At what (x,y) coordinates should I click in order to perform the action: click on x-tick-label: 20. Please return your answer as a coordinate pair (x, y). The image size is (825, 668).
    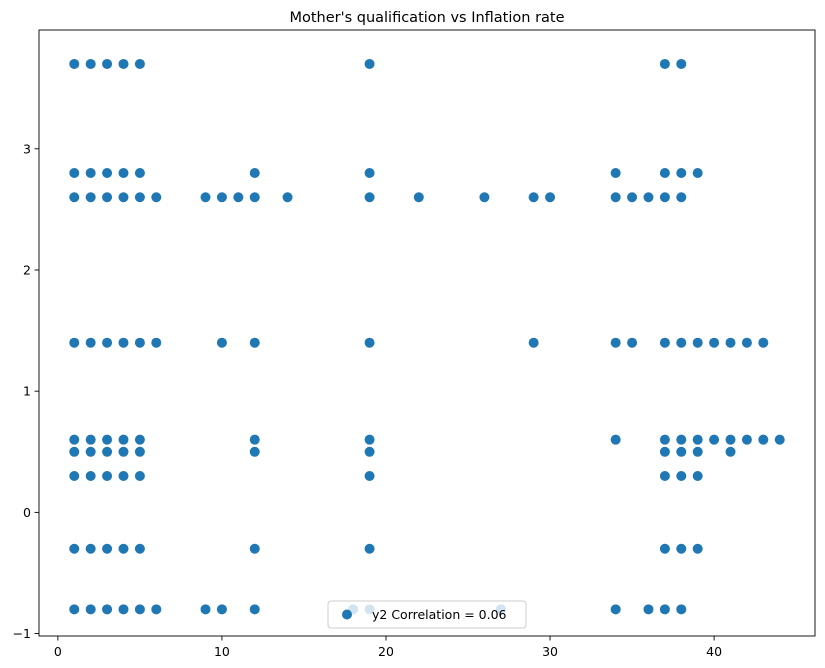
    Looking at the image, I should click on (386, 651).